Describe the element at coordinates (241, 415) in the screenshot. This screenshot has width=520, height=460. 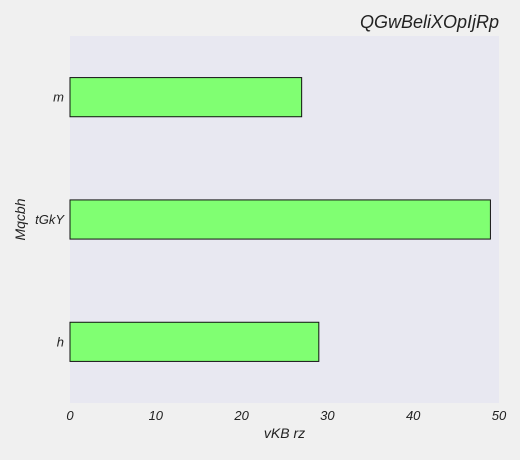
I see `x-tick-label: 20` at that location.